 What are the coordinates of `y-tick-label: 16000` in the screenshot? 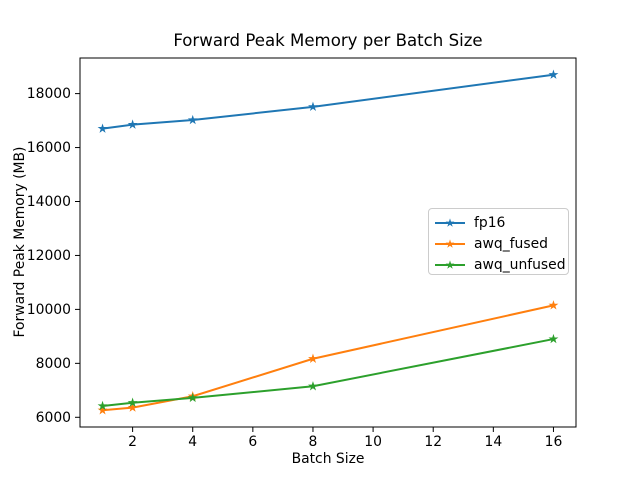 It's located at (49, 148).